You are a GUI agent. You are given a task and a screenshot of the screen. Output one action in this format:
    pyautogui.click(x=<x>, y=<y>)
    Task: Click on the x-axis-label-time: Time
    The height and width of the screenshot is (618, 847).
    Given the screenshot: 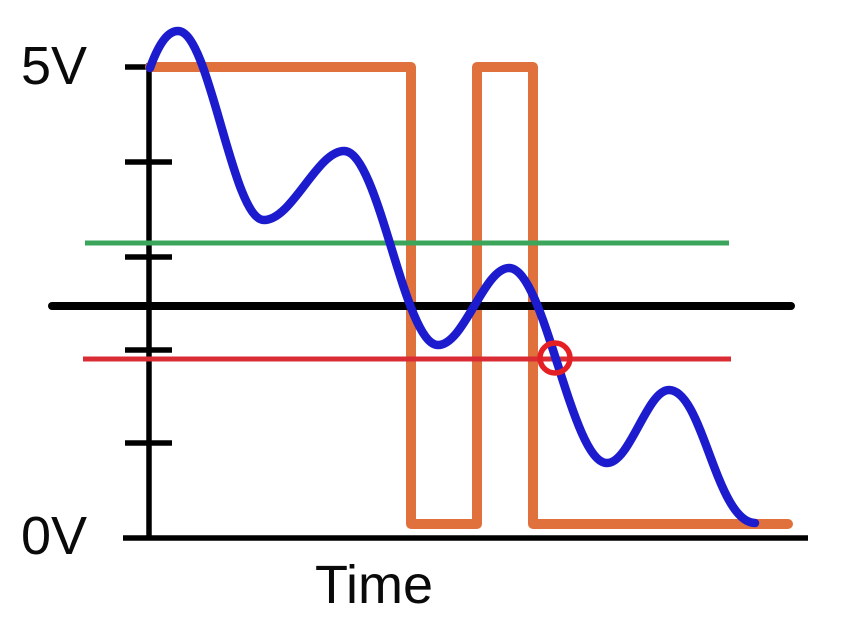 What is the action you would take?
    pyautogui.click(x=374, y=585)
    